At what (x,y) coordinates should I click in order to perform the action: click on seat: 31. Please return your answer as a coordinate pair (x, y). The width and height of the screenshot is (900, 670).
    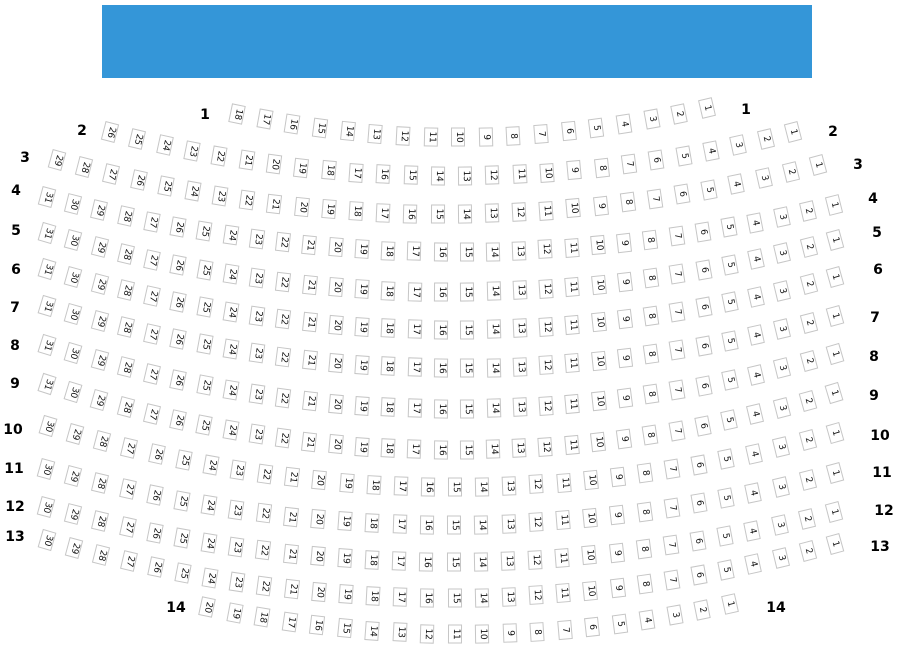
    Looking at the image, I should click on (47, 197).